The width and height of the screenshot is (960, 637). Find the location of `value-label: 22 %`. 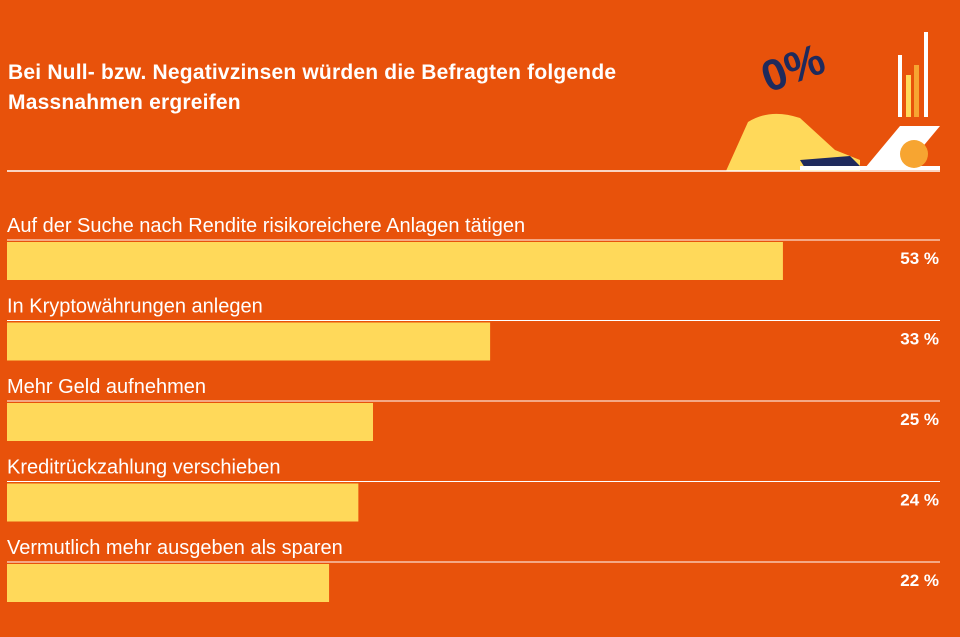

value-label: 22 % is located at coordinates (919, 580).